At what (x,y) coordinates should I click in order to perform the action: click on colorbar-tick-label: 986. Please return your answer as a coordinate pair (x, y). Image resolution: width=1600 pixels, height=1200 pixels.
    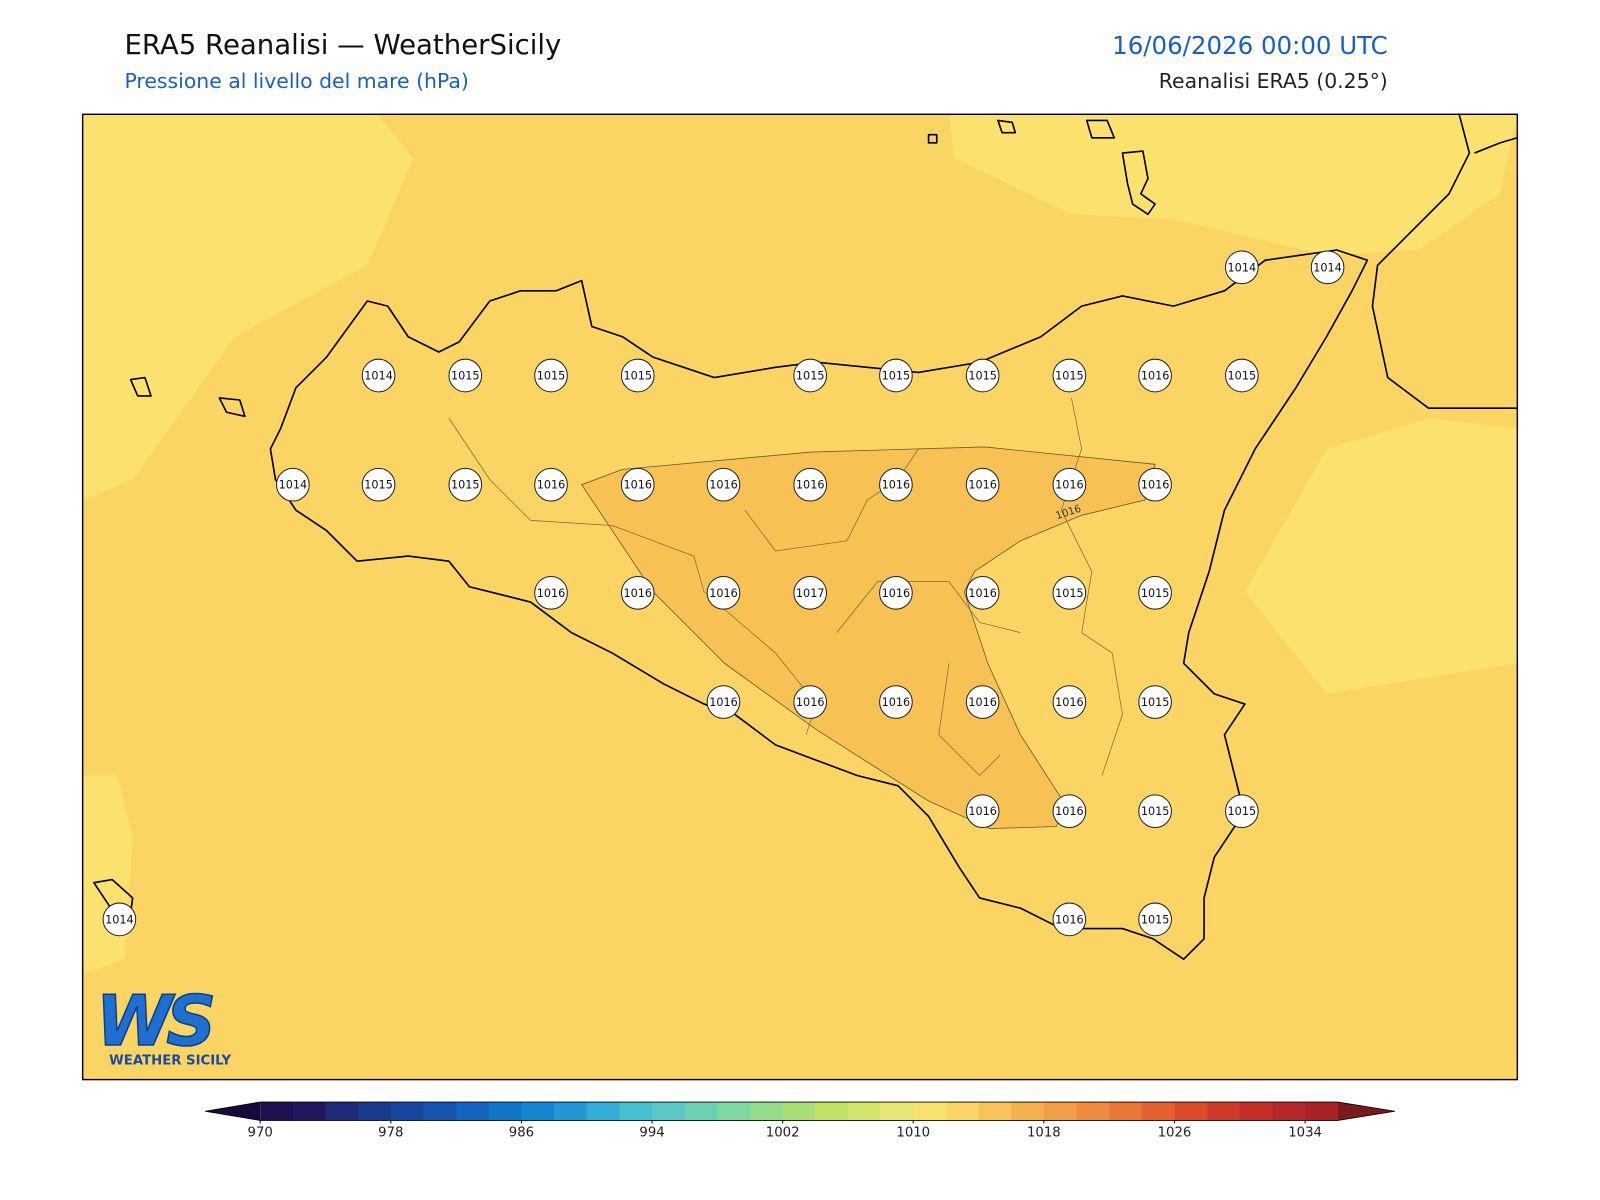
    Looking at the image, I should click on (521, 1133).